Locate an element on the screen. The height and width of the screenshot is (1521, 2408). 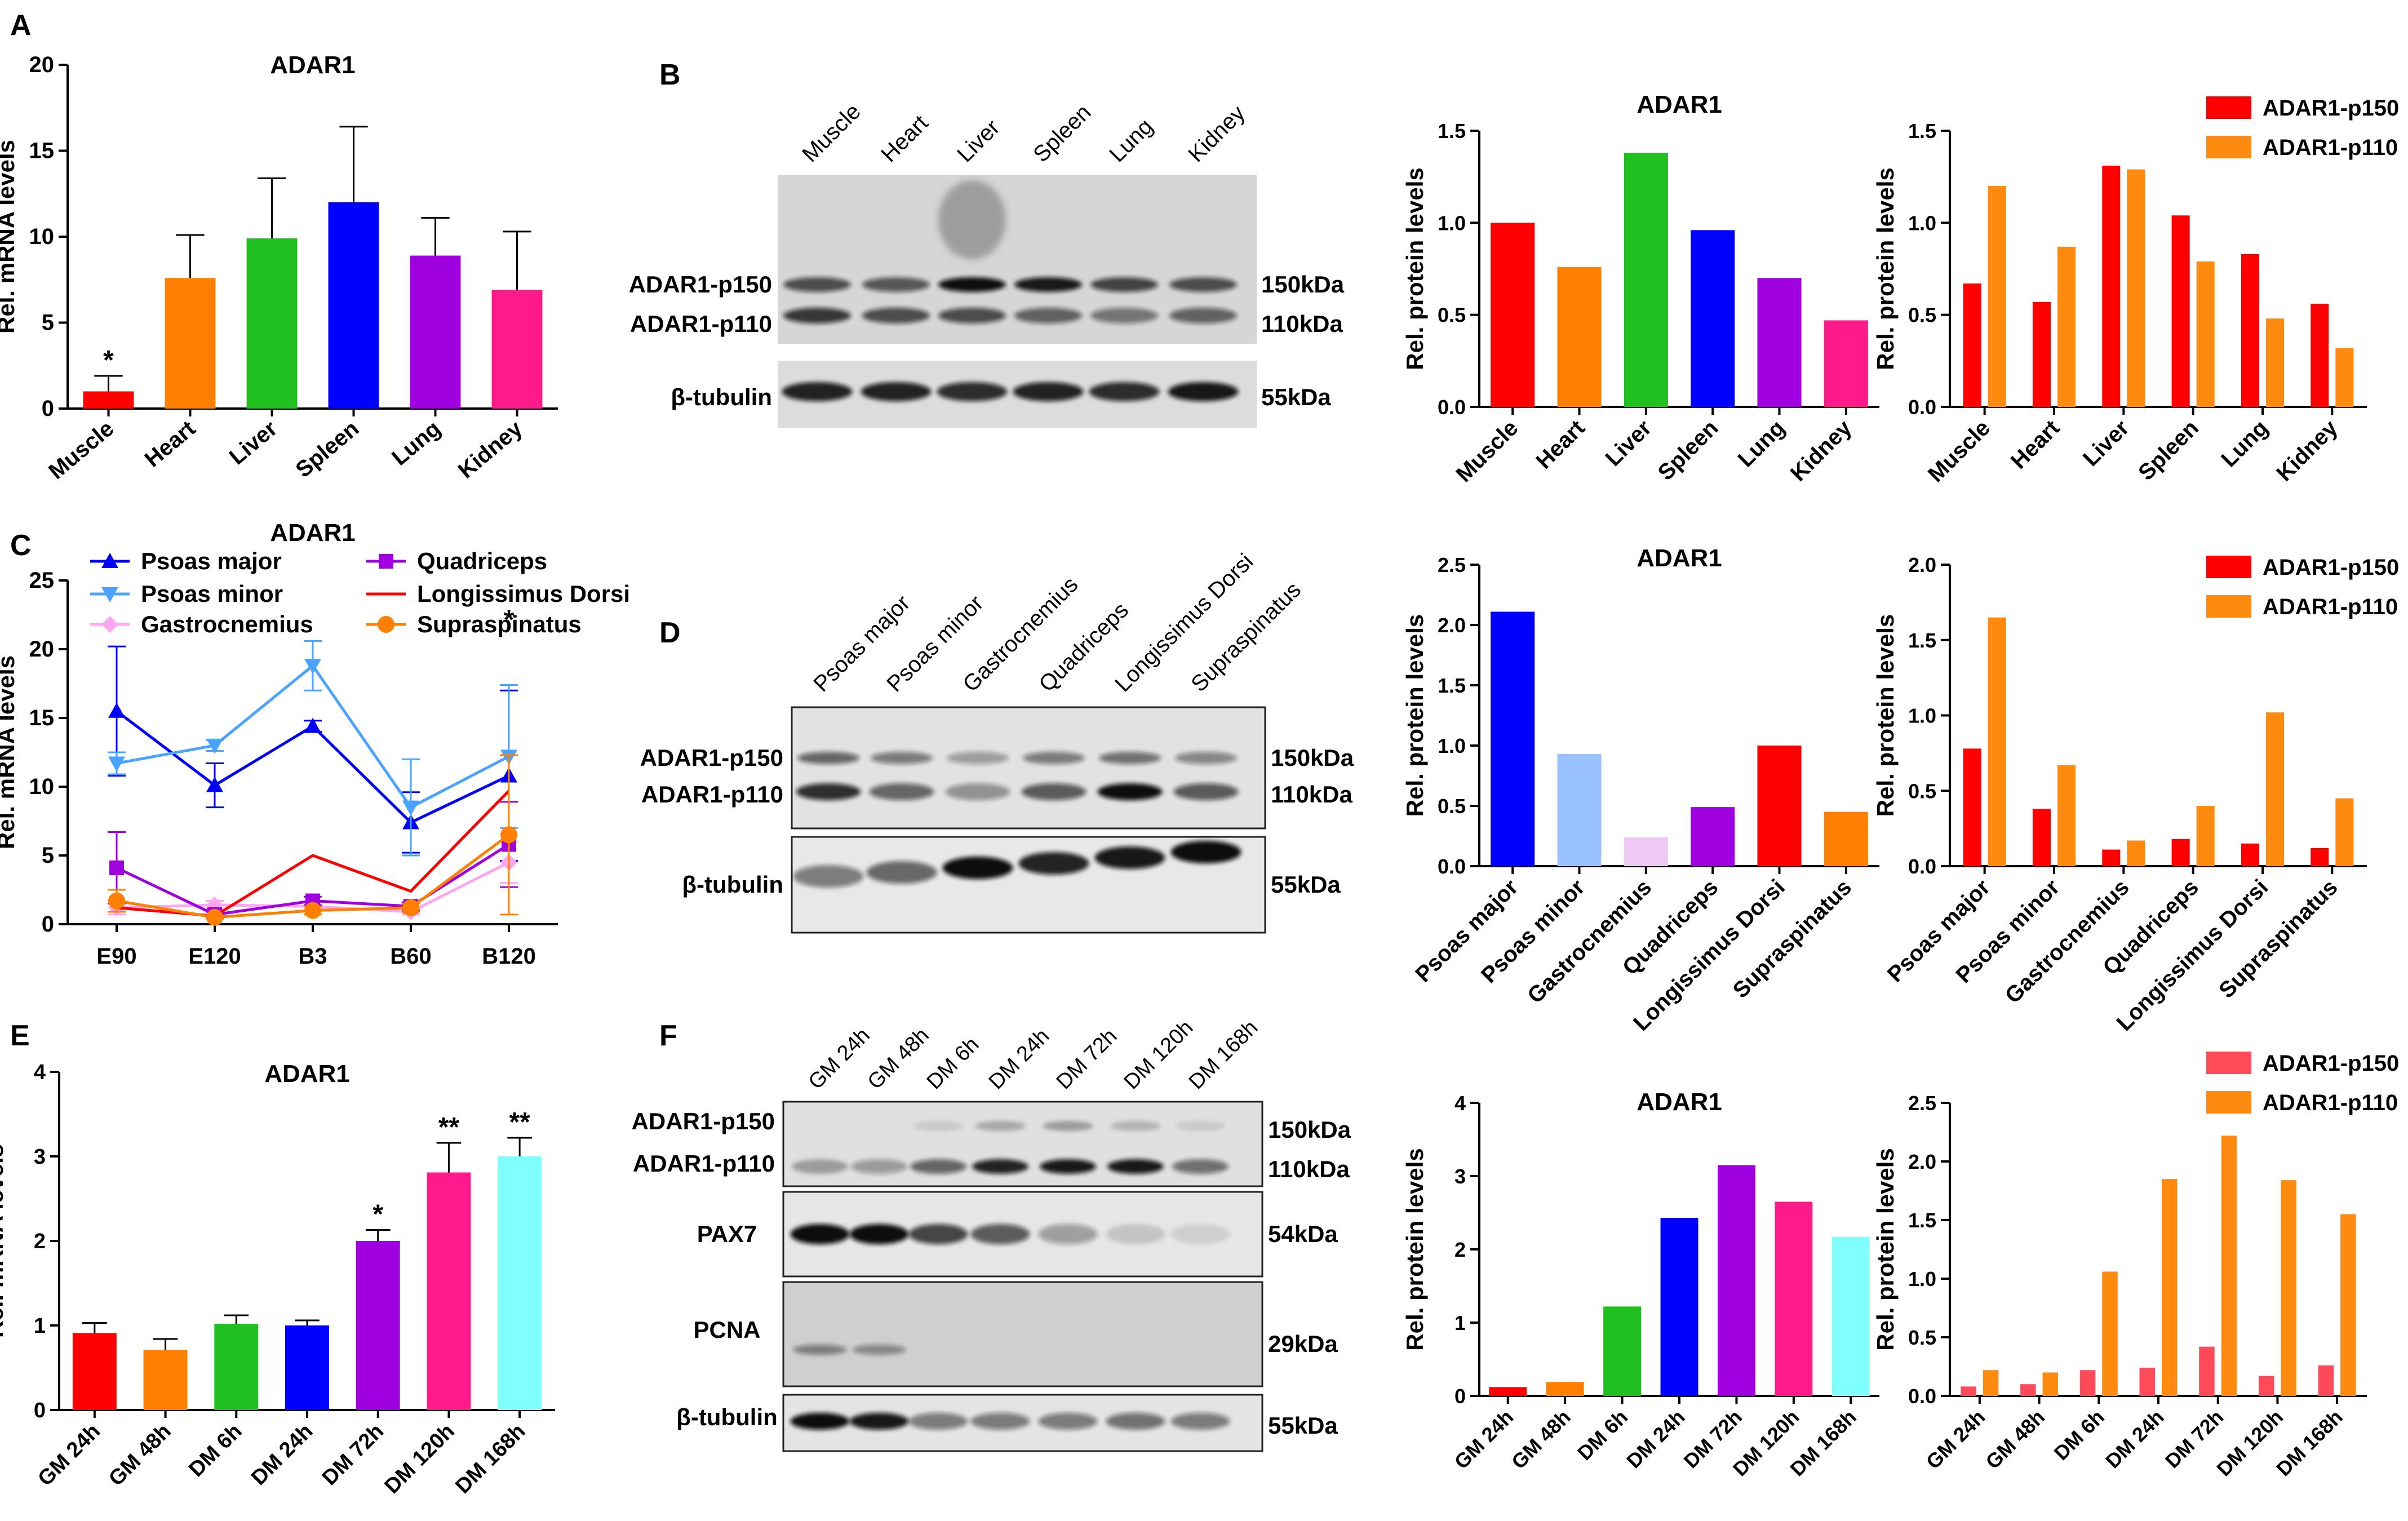
legend-label: Gastrocnemius is located at coordinates (227, 624).